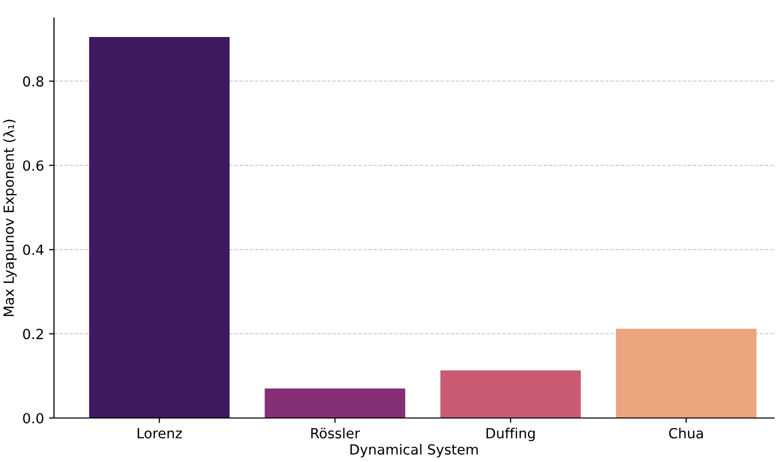 This screenshot has width=776, height=462. What do you see at coordinates (33, 334) in the screenshot?
I see `y-tick-label: 0.2` at bounding box center [33, 334].